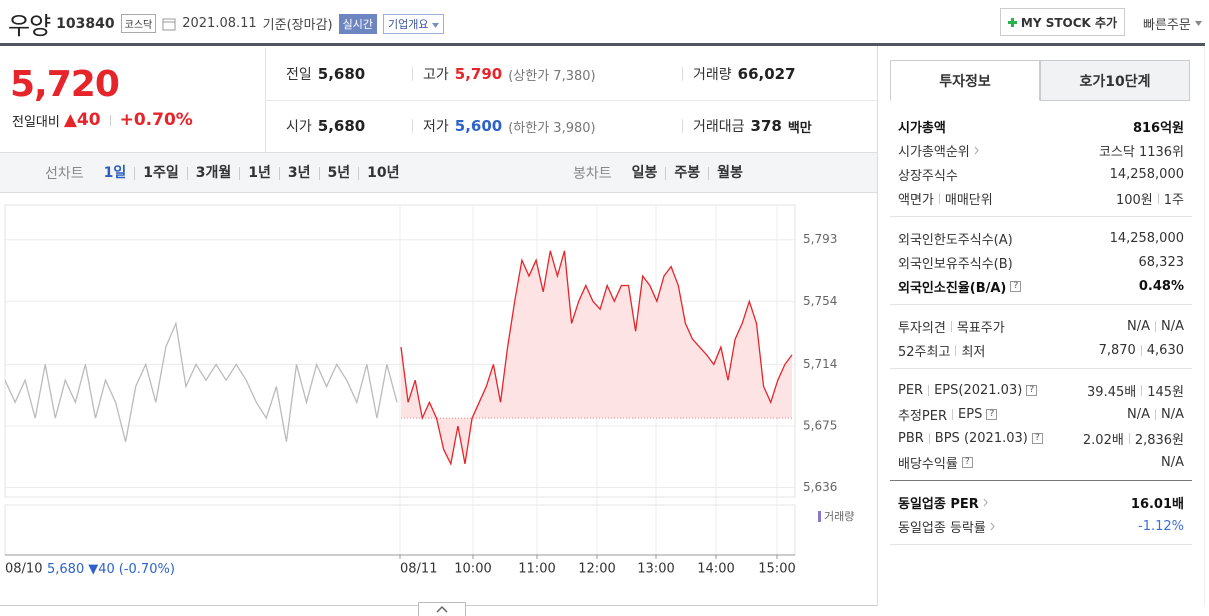  What do you see at coordinates (472, 569) in the screenshot?
I see `x-tick-label: 10:00` at bounding box center [472, 569].